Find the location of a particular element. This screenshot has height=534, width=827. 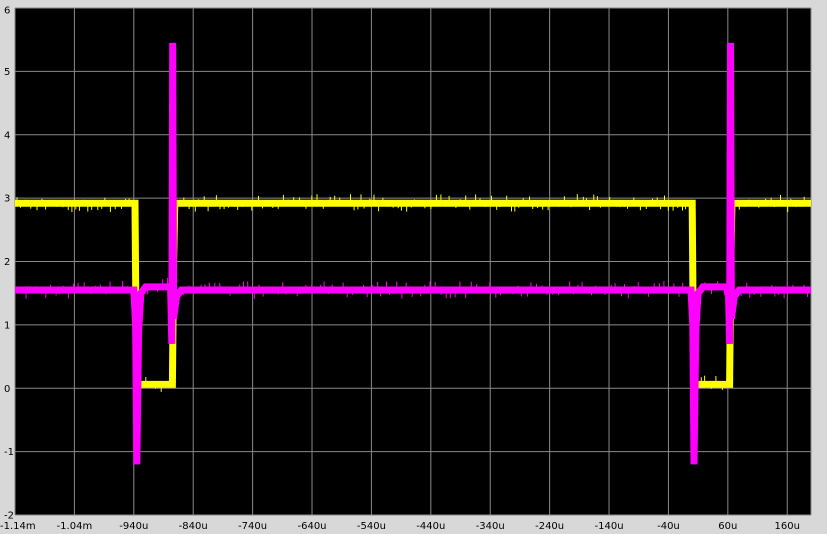

y-tick-label: 6 is located at coordinates (7, 11).